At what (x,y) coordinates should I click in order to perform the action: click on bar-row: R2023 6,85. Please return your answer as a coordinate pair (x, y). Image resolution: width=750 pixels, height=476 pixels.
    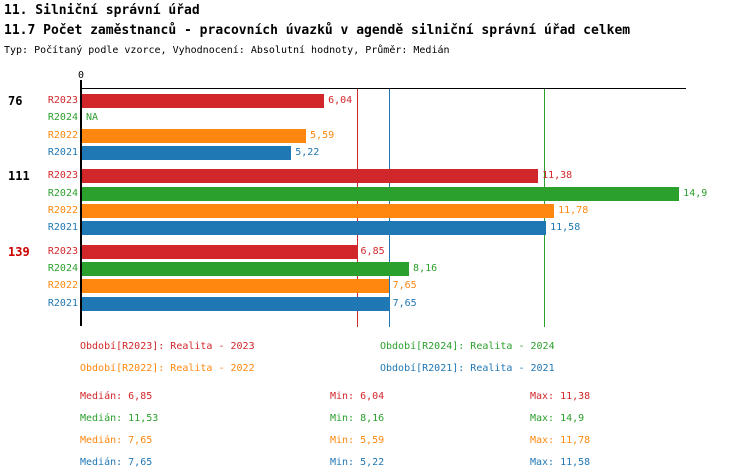
    Looking at the image, I should click on (375, 253).